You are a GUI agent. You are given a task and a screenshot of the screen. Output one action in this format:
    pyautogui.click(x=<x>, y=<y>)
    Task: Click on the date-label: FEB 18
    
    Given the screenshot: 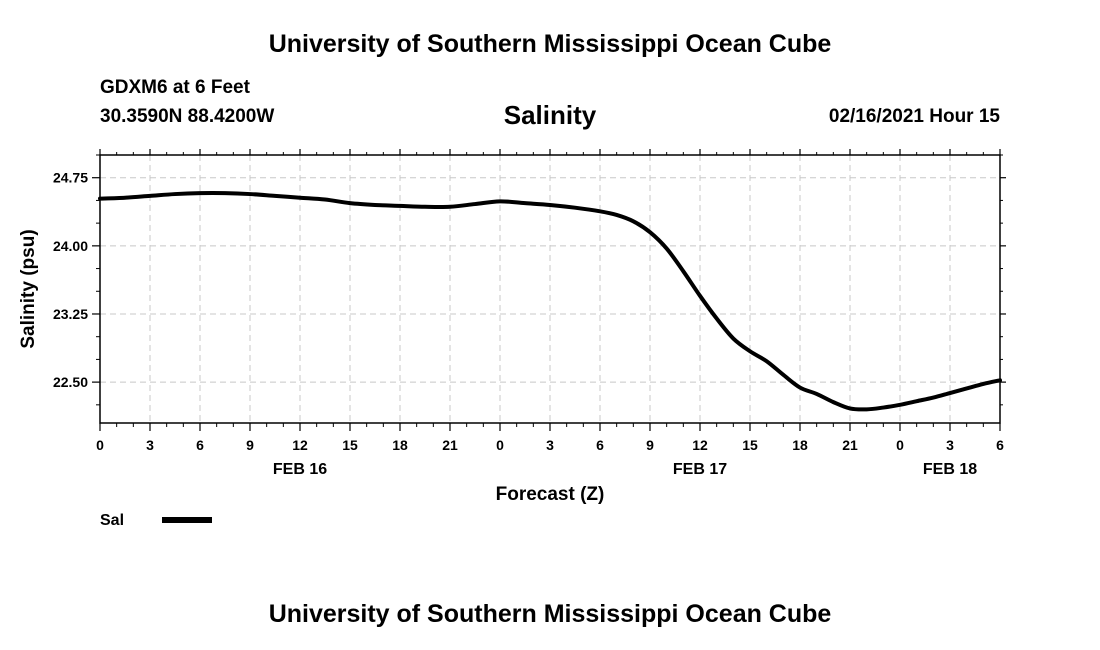 What is the action you would take?
    pyautogui.click(x=950, y=469)
    